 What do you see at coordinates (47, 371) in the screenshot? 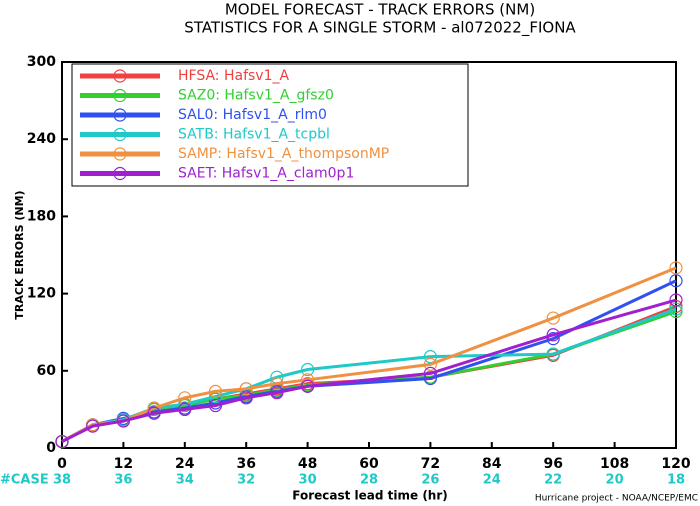
I see `y-tick-label: 60` at bounding box center [47, 371].